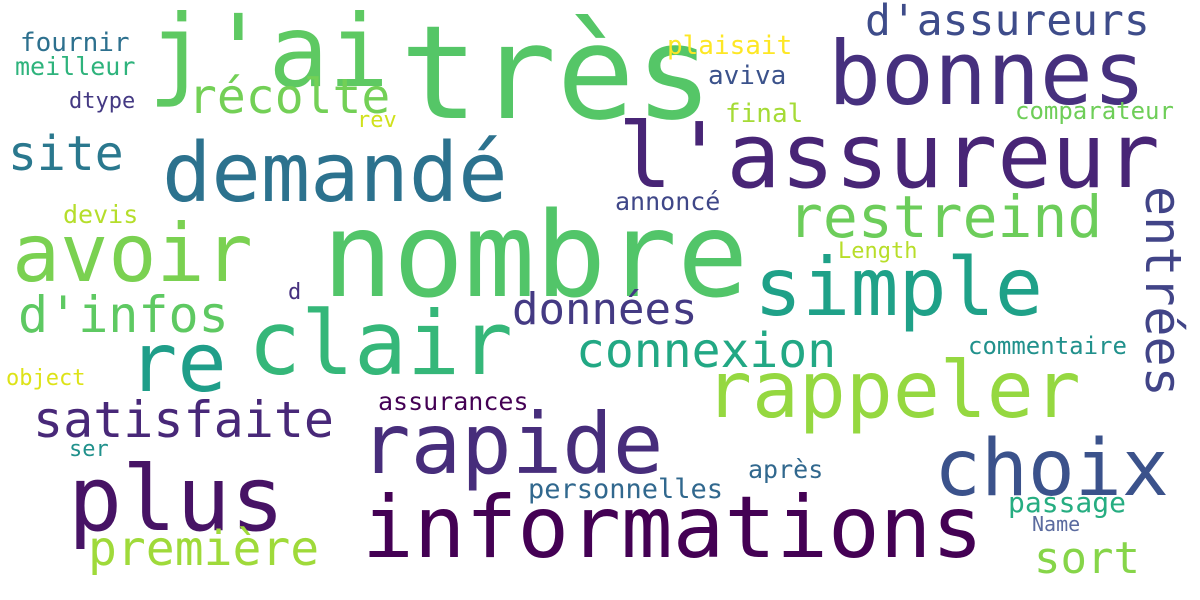 This screenshot has height=600, width=1200. What do you see at coordinates (295, 292) in the screenshot?
I see `word-d: d` at bounding box center [295, 292].